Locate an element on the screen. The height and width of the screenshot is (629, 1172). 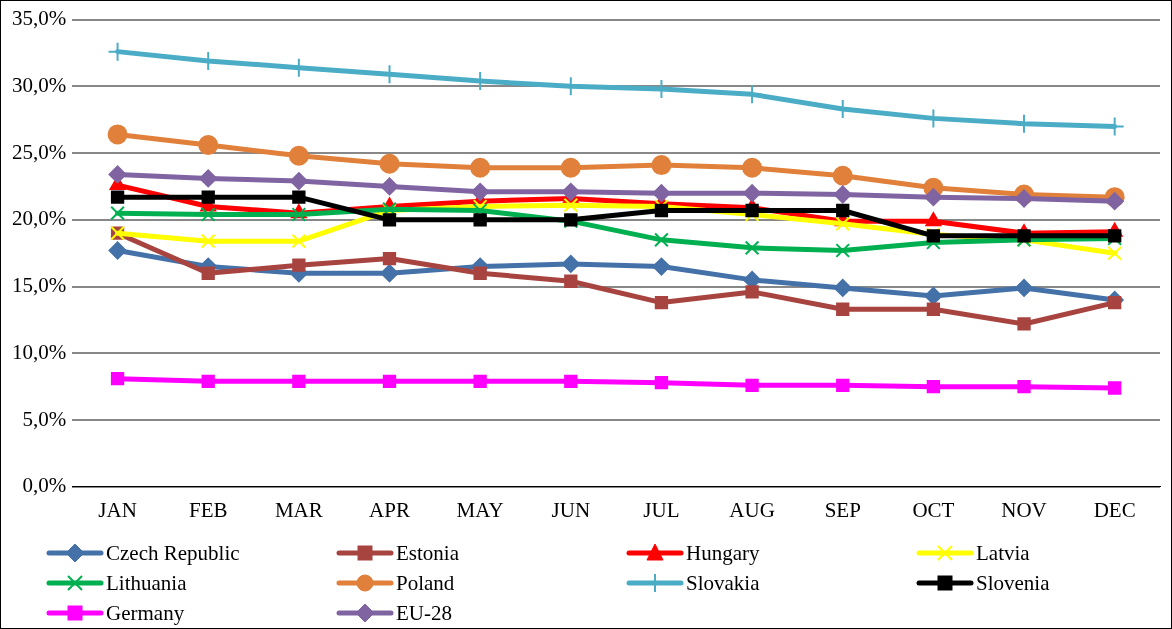
legend-label: Hungary is located at coordinates (723, 553).